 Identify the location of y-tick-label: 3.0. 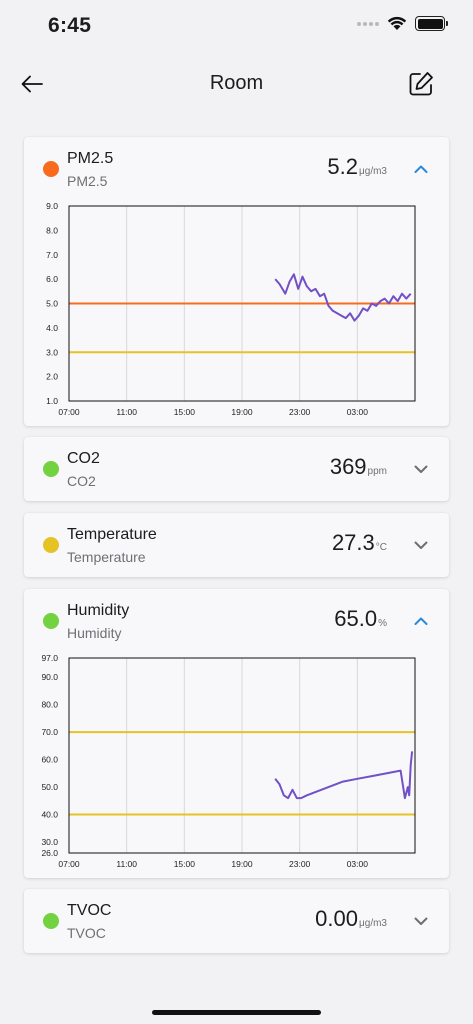
(52, 352).